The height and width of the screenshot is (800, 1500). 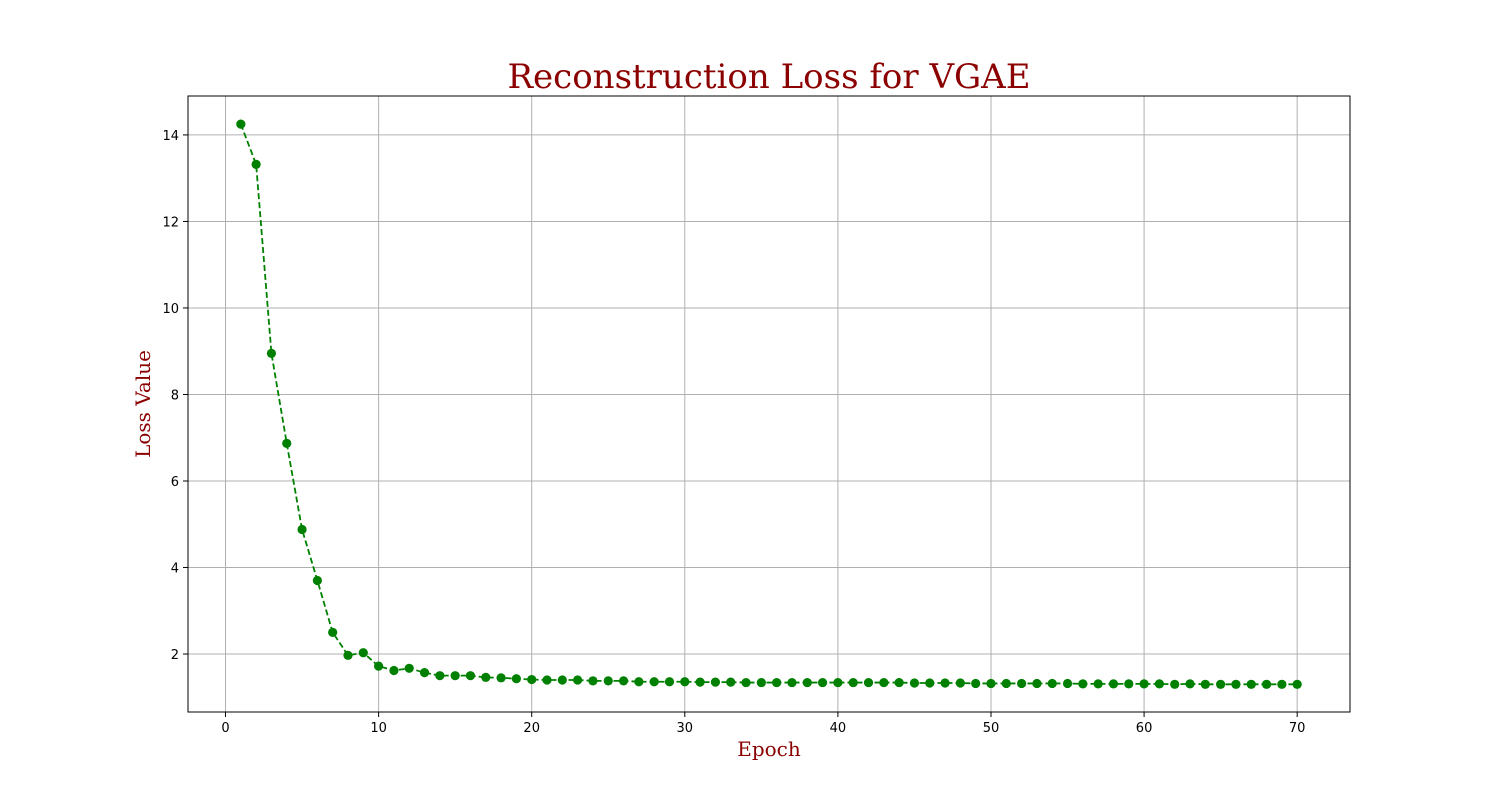 What do you see at coordinates (175, 569) in the screenshot?
I see `y-tick-label: 4` at bounding box center [175, 569].